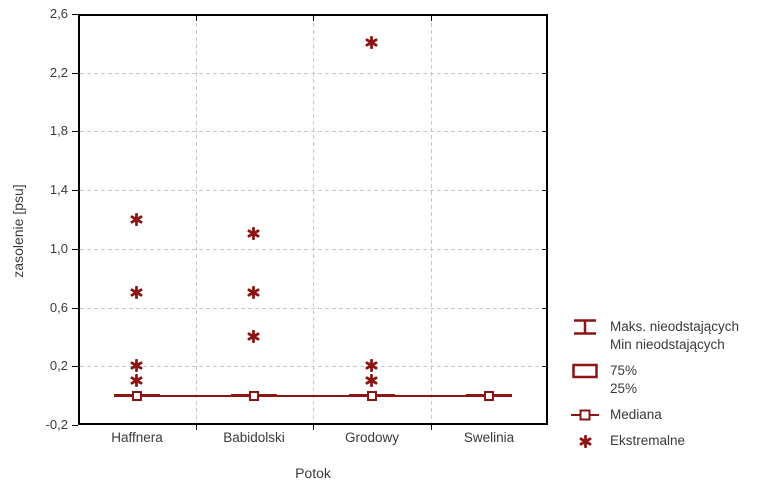 This screenshot has width=765, height=492. Describe the element at coordinates (58, 189) in the screenshot. I see `y-tick-label: 1,4` at that location.